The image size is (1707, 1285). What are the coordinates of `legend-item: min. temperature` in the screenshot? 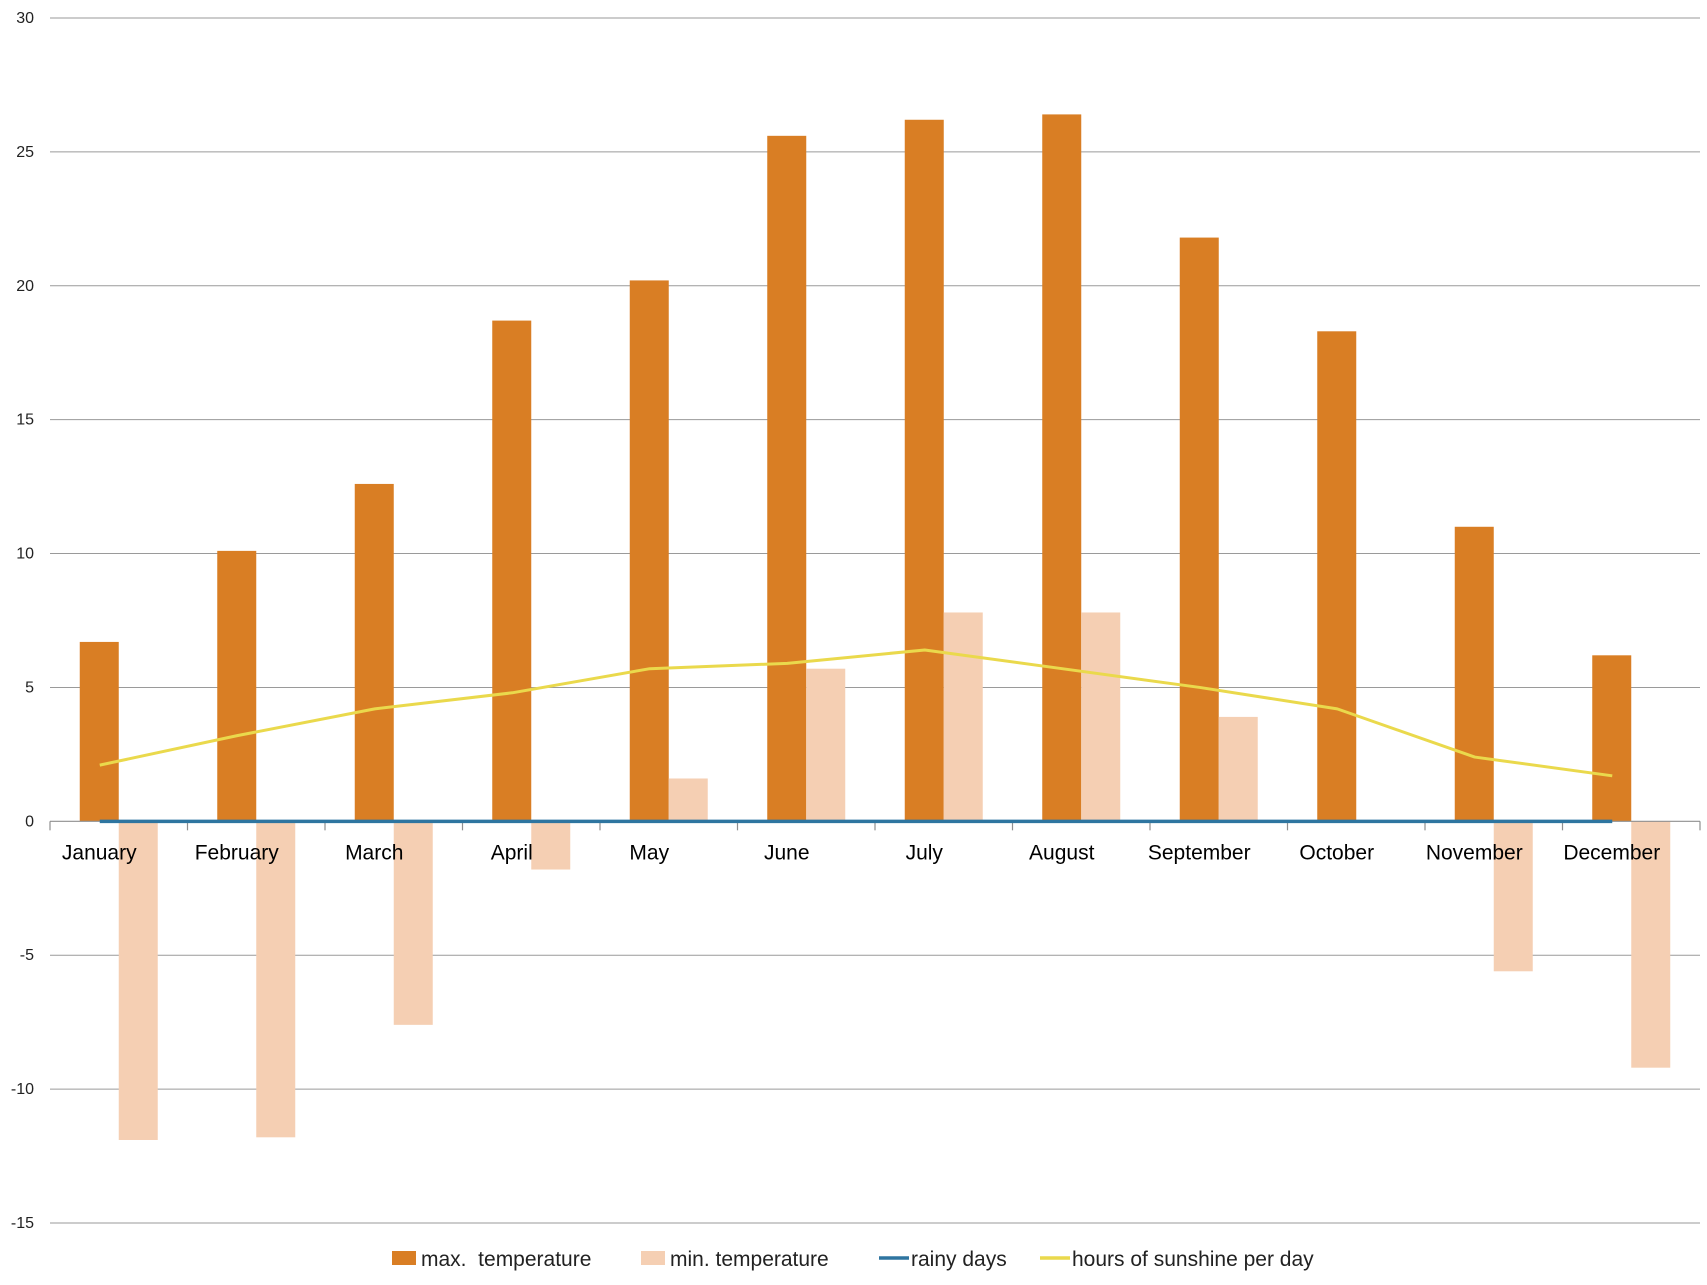 It's located at (735, 1259).